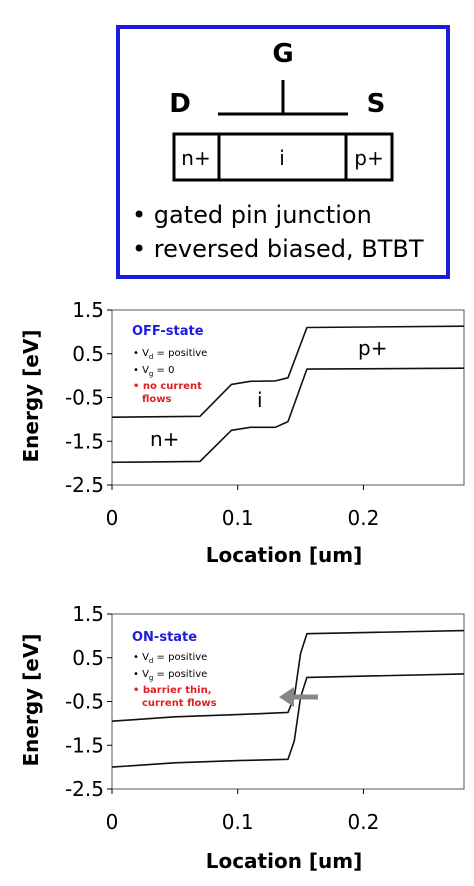 The height and width of the screenshot is (886, 474). I want to click on region-i-label: i, so click(282, 158).